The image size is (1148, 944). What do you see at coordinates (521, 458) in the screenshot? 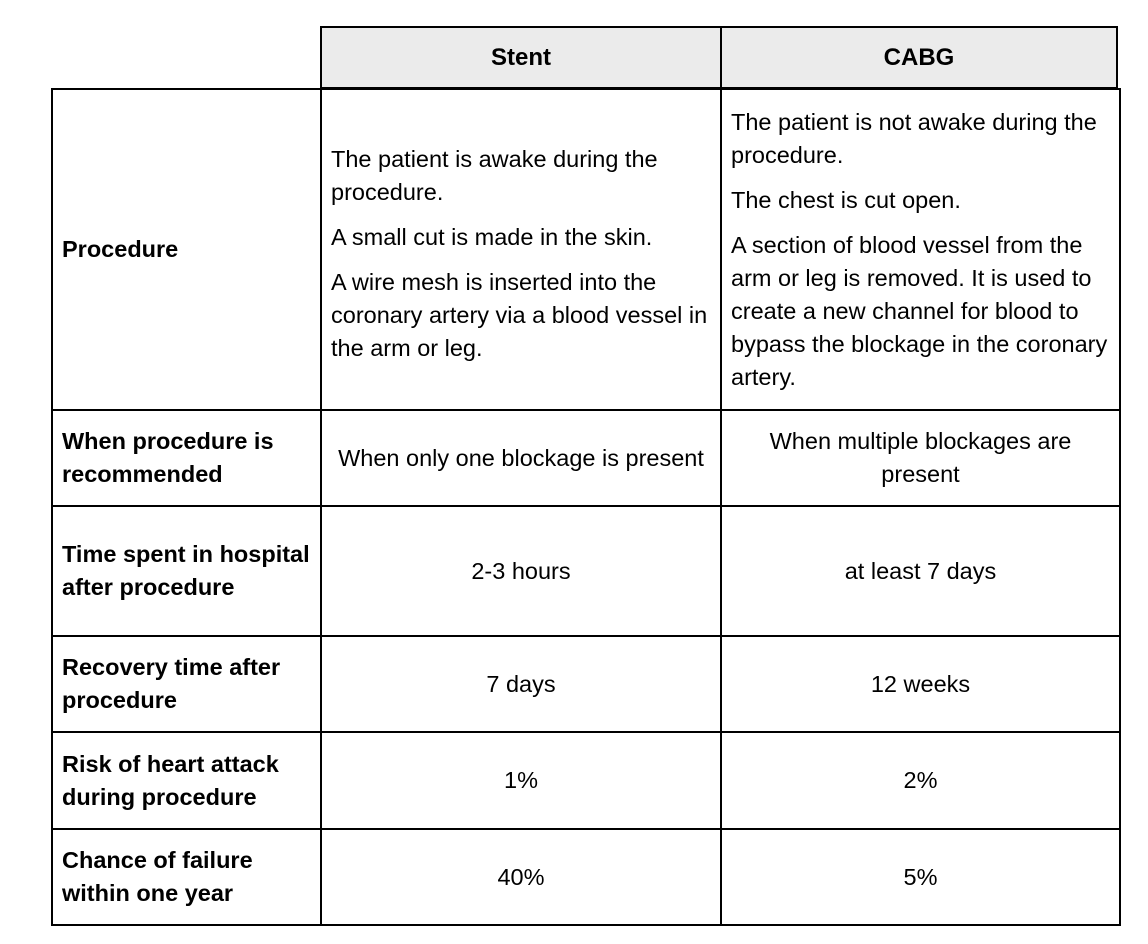
I see `stent-recommended-cell: When only one blockage is present` at bounding box center [521, 458].